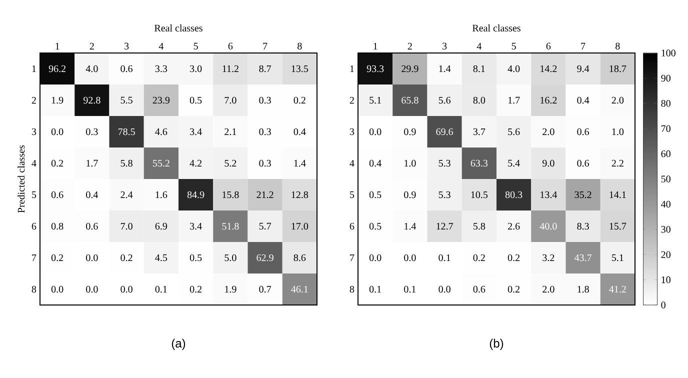  Describe the element at coordinates (196, 163) in the screenshot. I see `data-label: 4.2` at that location.